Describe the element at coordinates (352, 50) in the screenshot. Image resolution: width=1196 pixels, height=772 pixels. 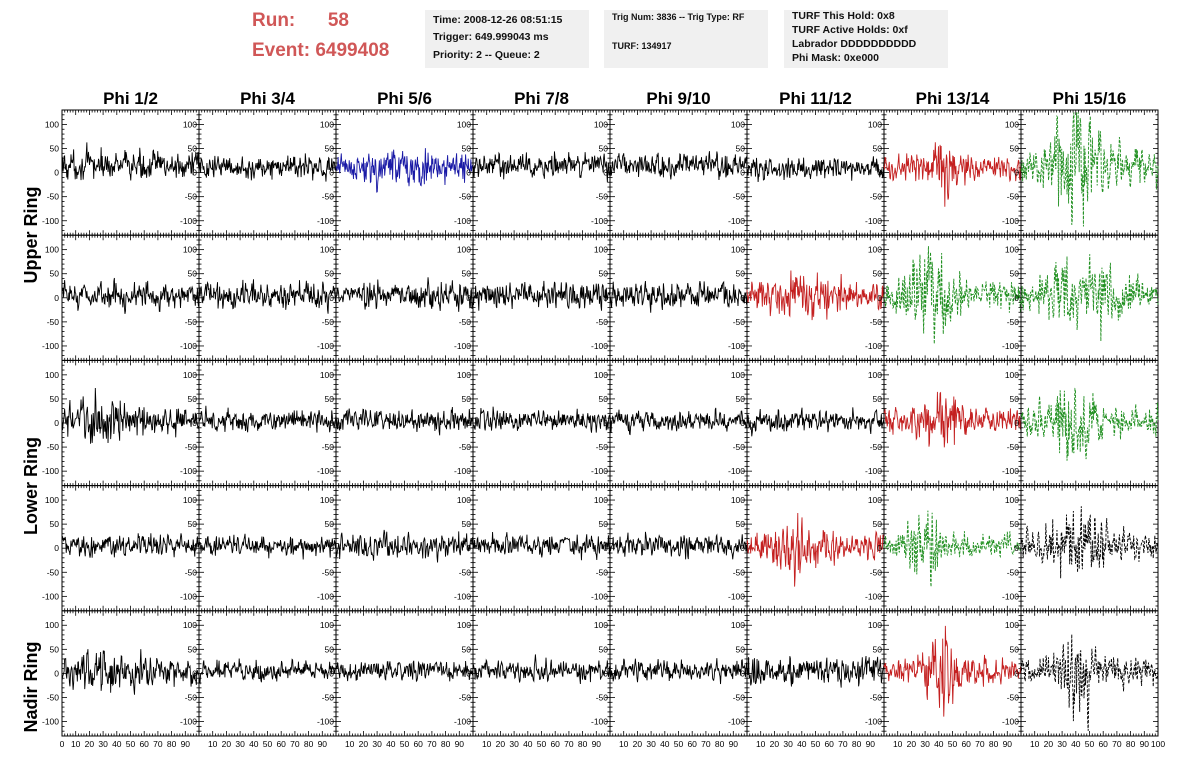
I see `event-value: 6499408` at that location.